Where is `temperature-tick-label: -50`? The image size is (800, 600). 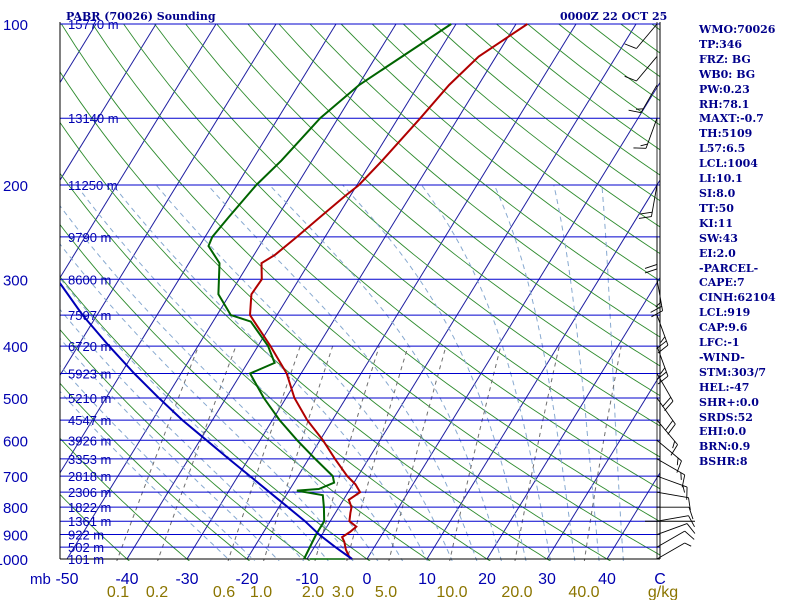
temperature-tick-label: -50 is located at coordinates (66, 579).